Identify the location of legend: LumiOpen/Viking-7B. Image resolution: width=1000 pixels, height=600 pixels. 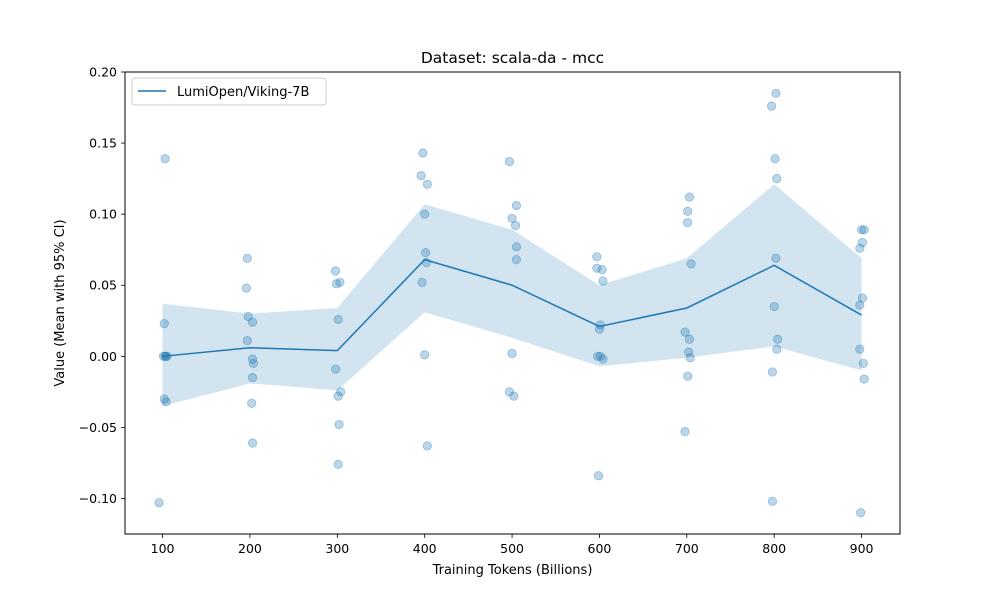
(229, 91).